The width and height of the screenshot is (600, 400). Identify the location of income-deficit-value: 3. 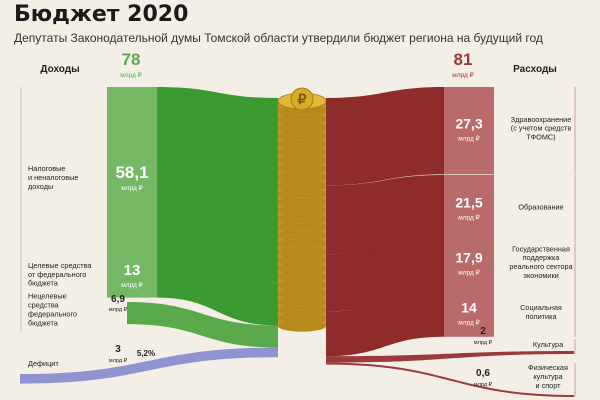
(118, 349).